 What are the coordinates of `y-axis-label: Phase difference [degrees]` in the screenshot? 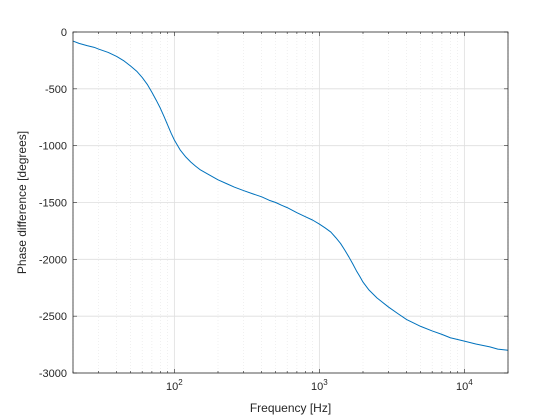 It's located at (22, 202).